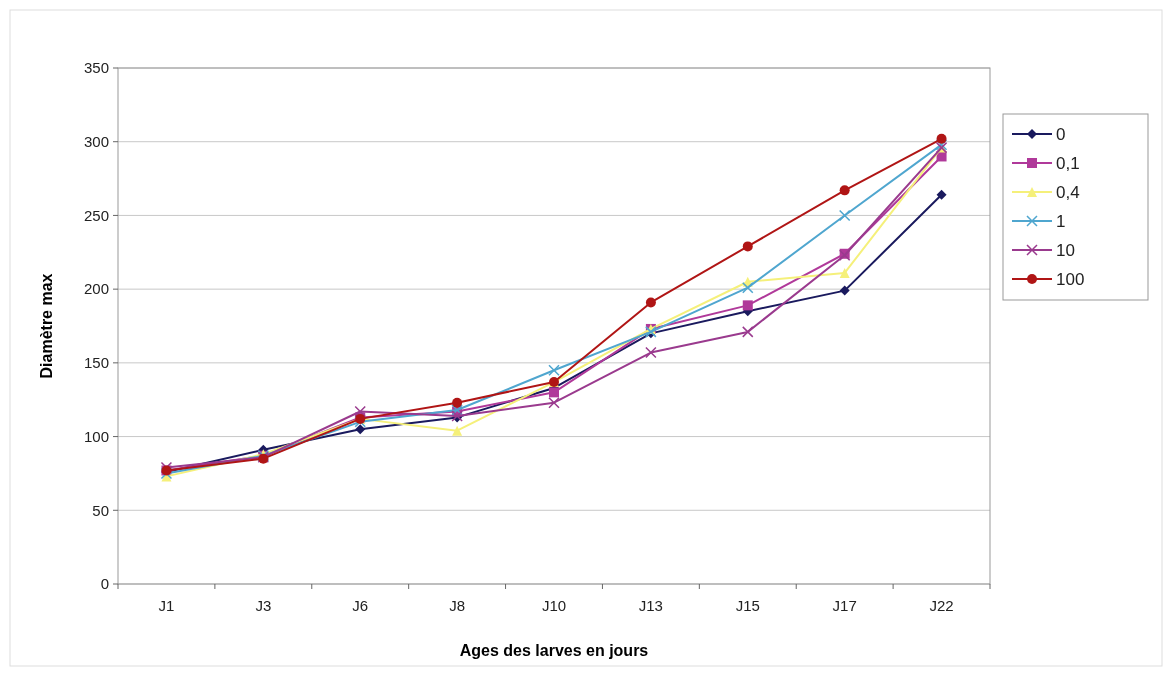 The image size is (1172, 676). Describe the element at coordinates (104, 584) in the screenshot. I see `y-tick-label: 0` at that location.